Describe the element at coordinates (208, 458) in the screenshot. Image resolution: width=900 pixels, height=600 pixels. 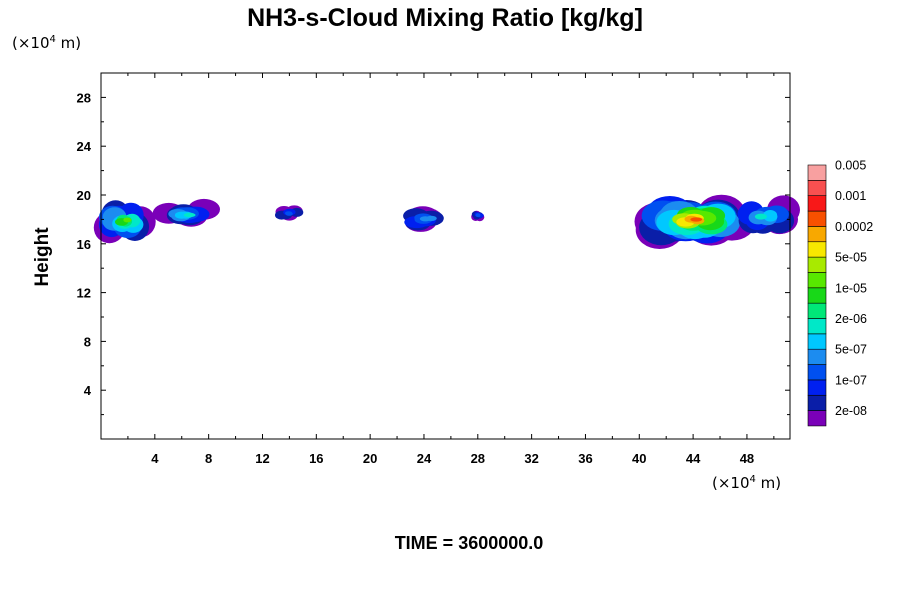
I see `x-tick-label: 8` at that location.